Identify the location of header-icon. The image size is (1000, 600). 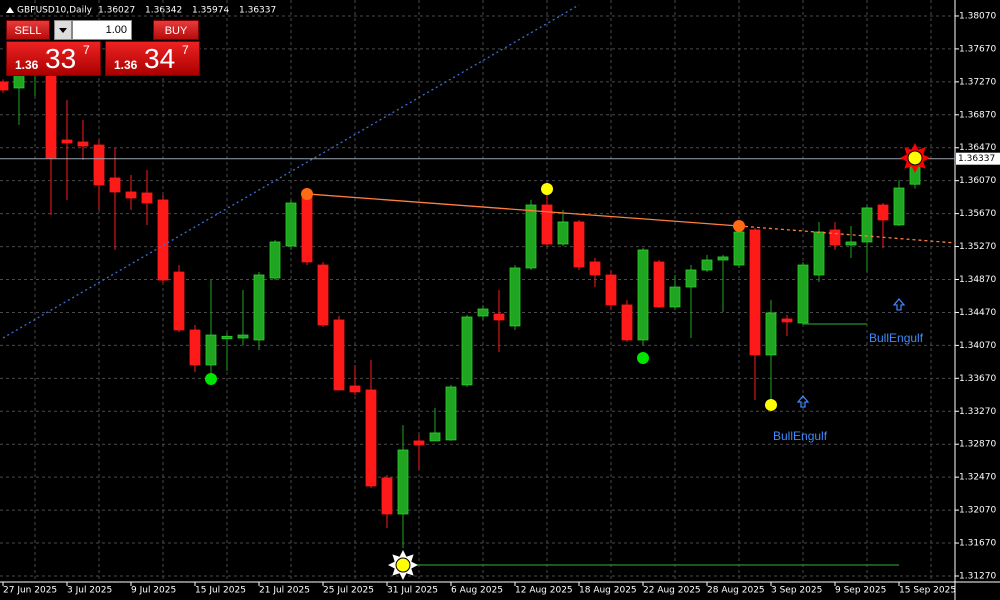
(10, 10).